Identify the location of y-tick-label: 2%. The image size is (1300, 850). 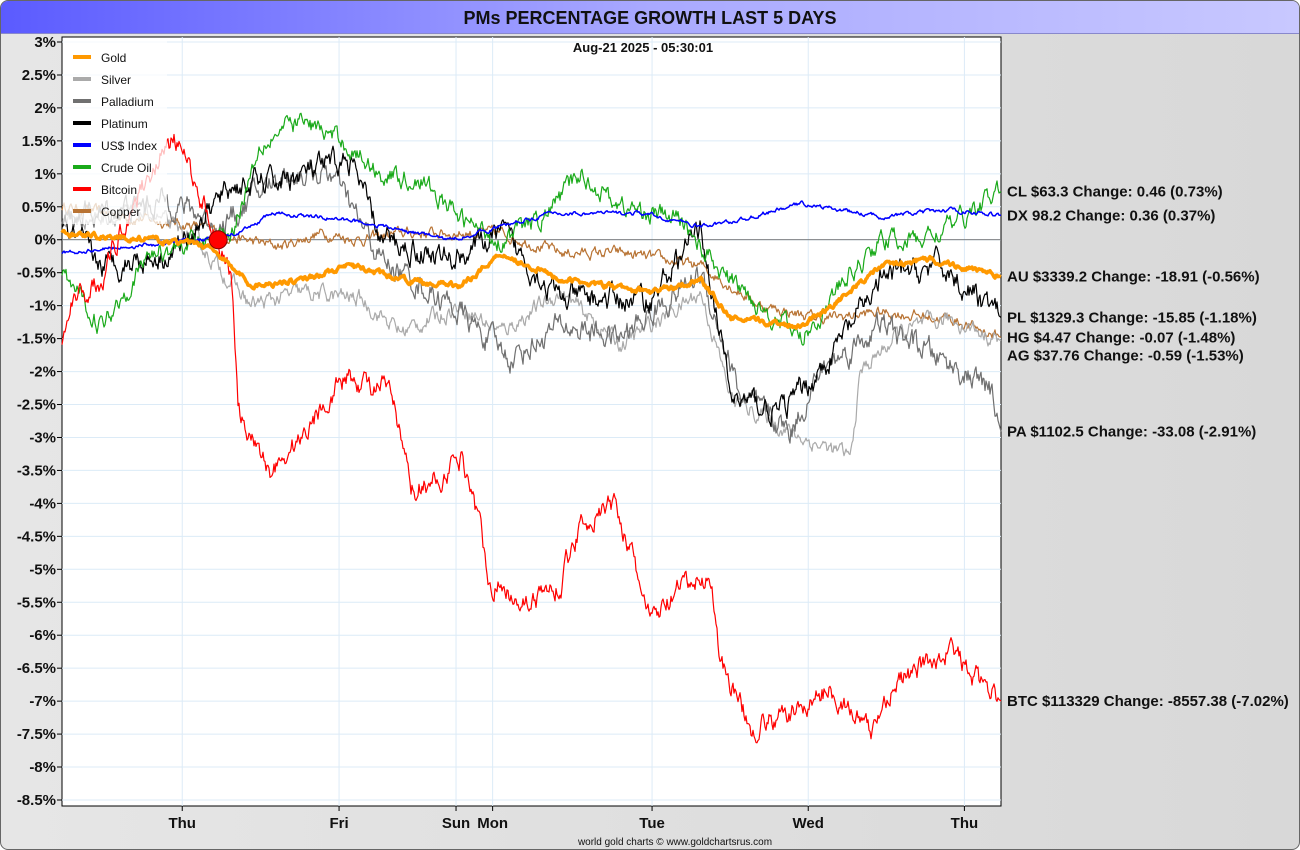
(45, 108).